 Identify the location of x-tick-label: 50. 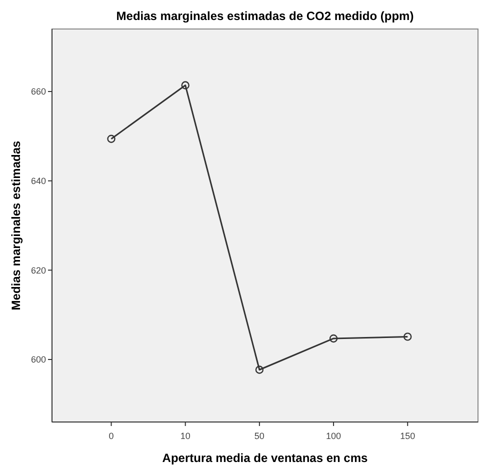
(259, 436).